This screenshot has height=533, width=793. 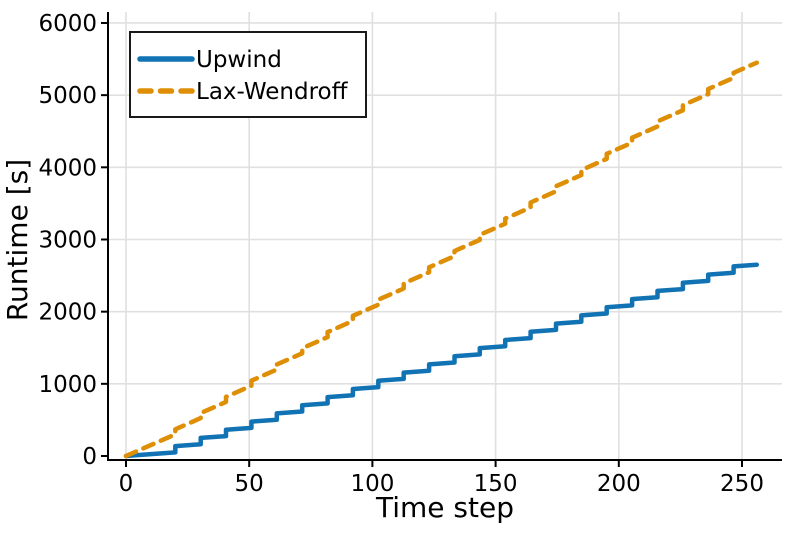 I want to click on y-tick-label: 3000, so click(x=67, y=240).